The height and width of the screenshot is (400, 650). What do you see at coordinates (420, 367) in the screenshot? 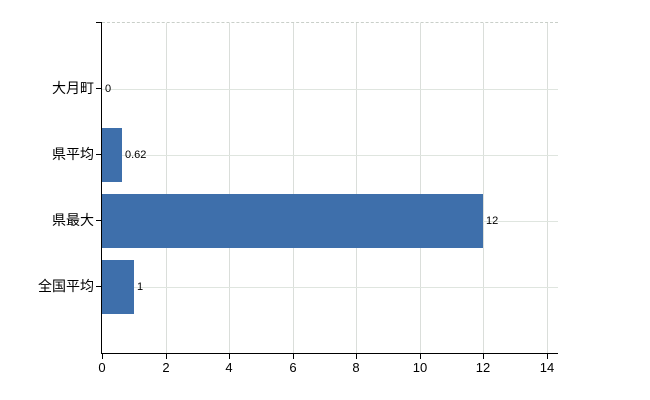
I see `x-tick-label: 10` at bounding box center [420, 367].